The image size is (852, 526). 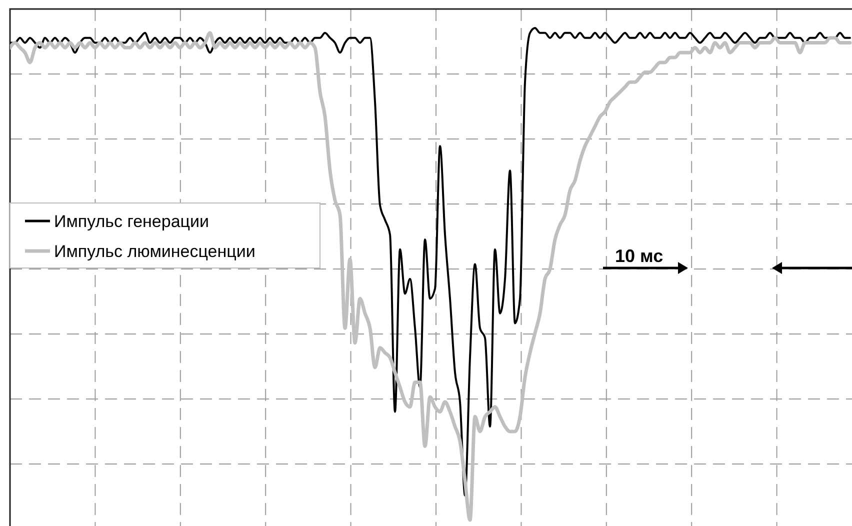 I want to click on annotation: 10 мс, so click(x=639, y=256).